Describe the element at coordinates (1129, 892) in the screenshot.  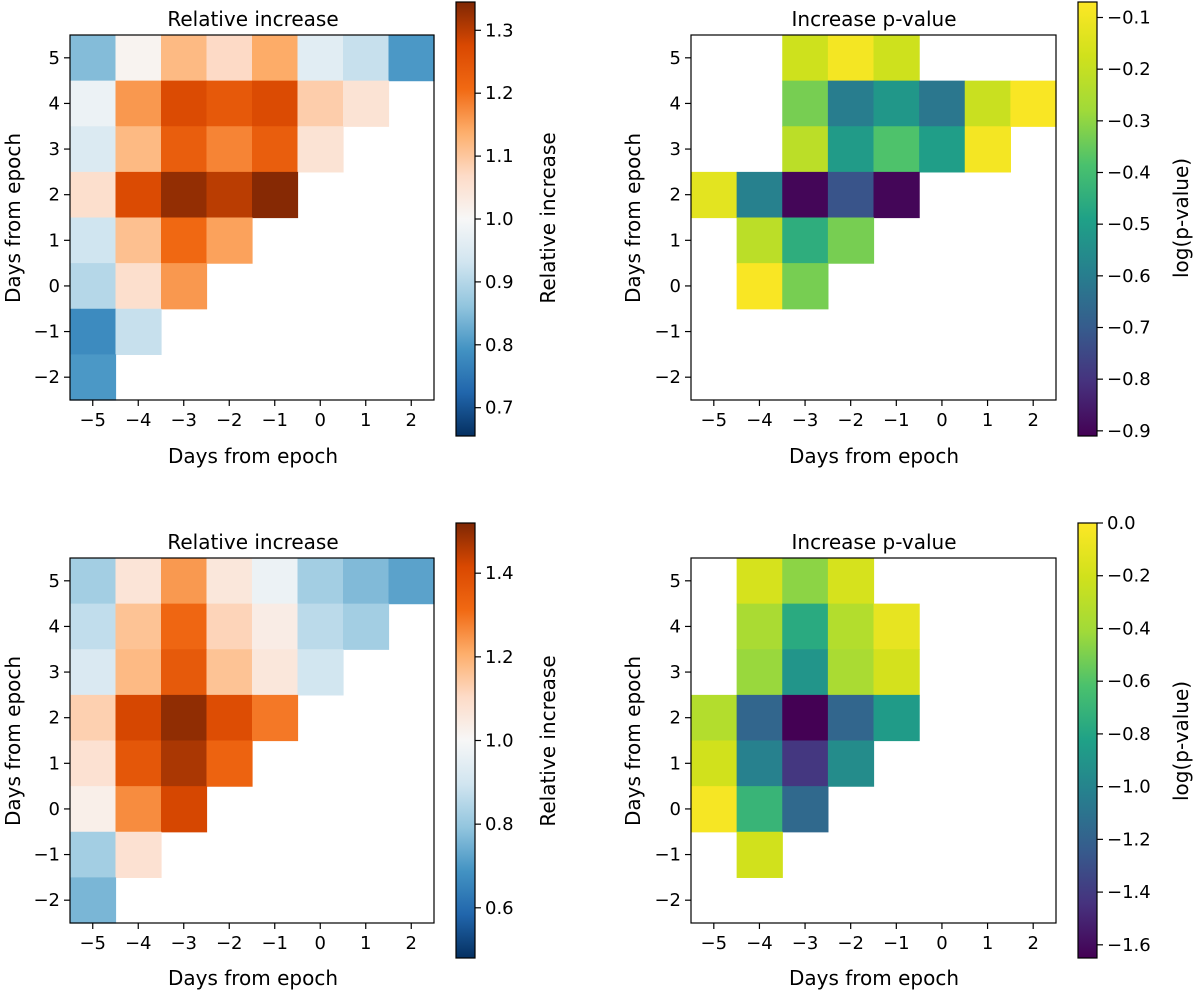
I see `colorbar-tick-label: −1.4` at that location.